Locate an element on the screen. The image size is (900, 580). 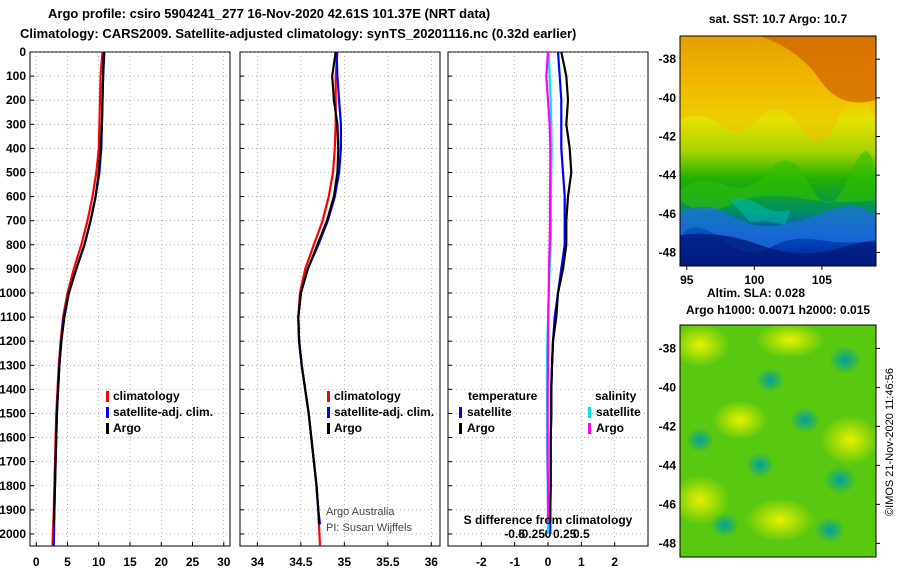
legend-label-argo: Argo is located at coordinates (127, 428).